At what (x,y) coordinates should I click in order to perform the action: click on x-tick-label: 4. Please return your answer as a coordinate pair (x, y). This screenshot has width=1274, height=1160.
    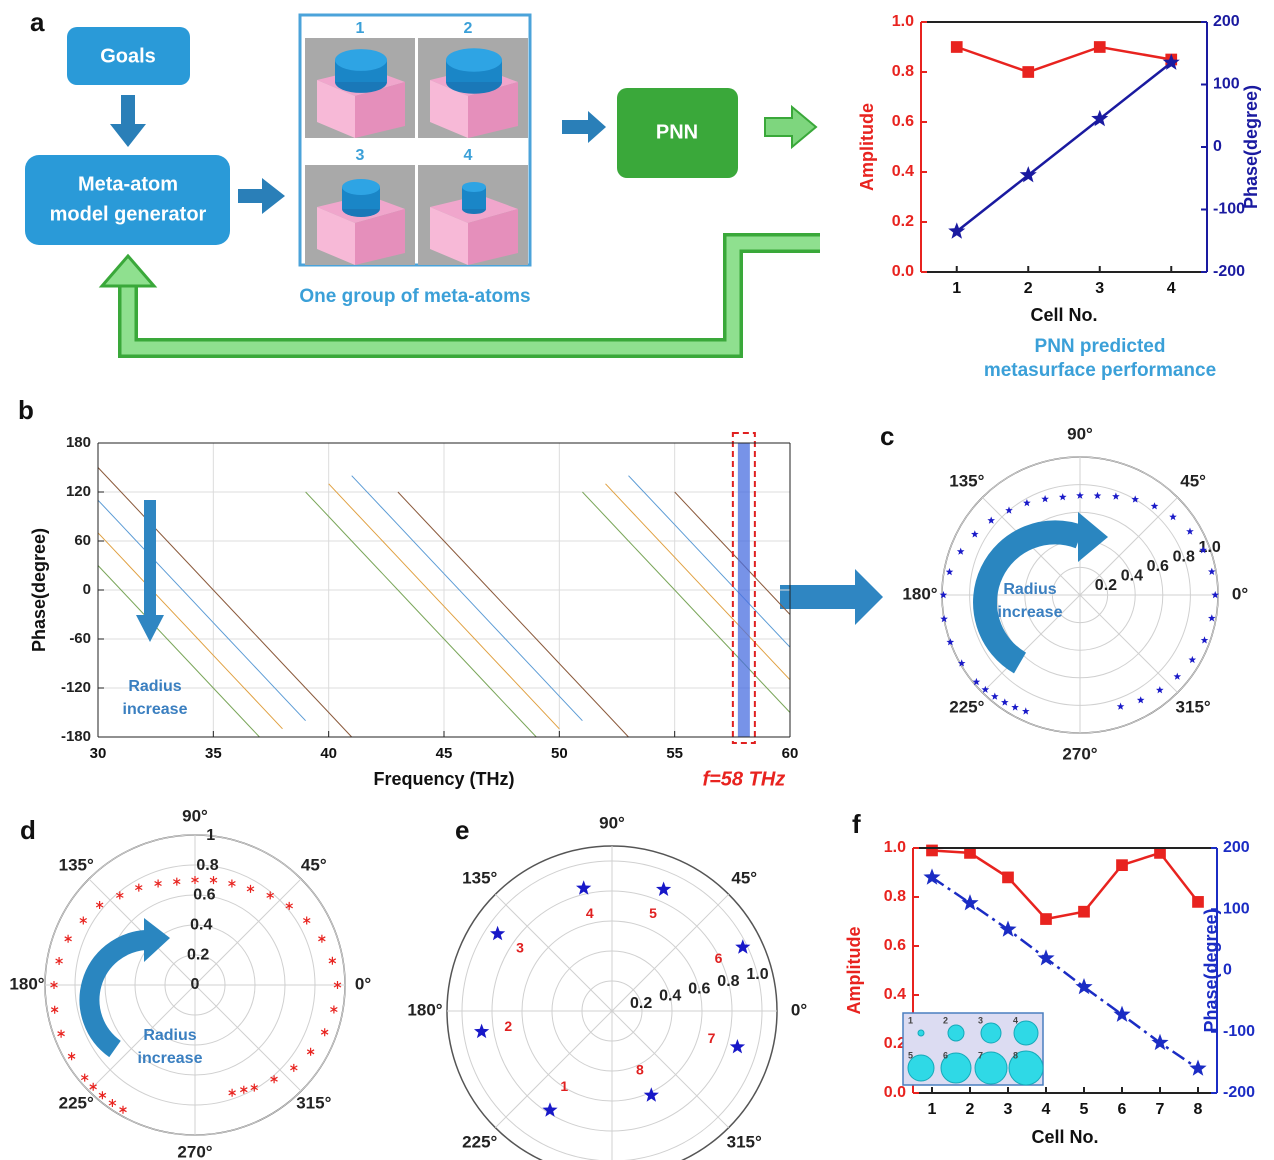
    Looking at the image, I should click on (1171, 288).